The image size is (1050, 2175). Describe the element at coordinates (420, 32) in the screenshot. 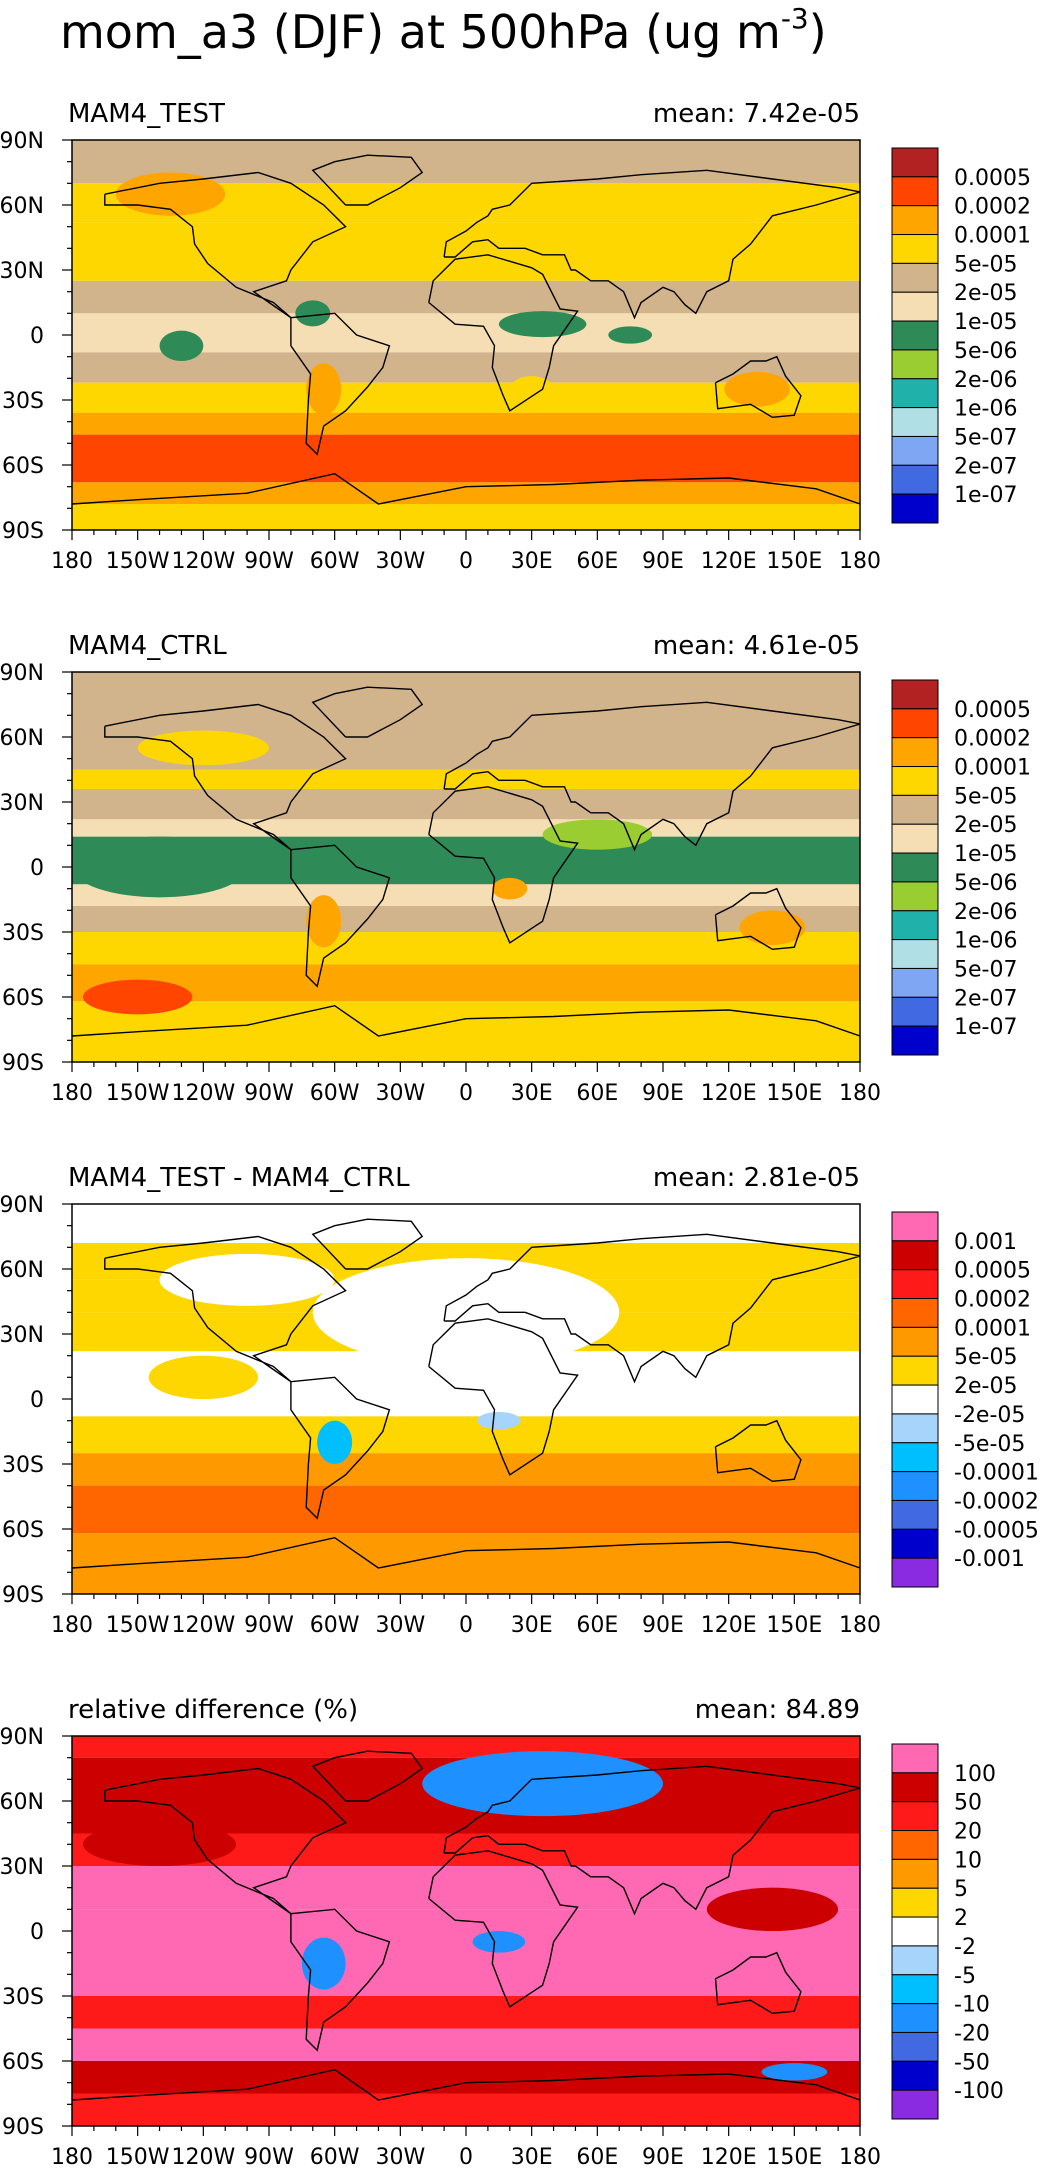

I see `figure-title-main: mom_a3 (DJF) at 500hPa (ug m` at that location.